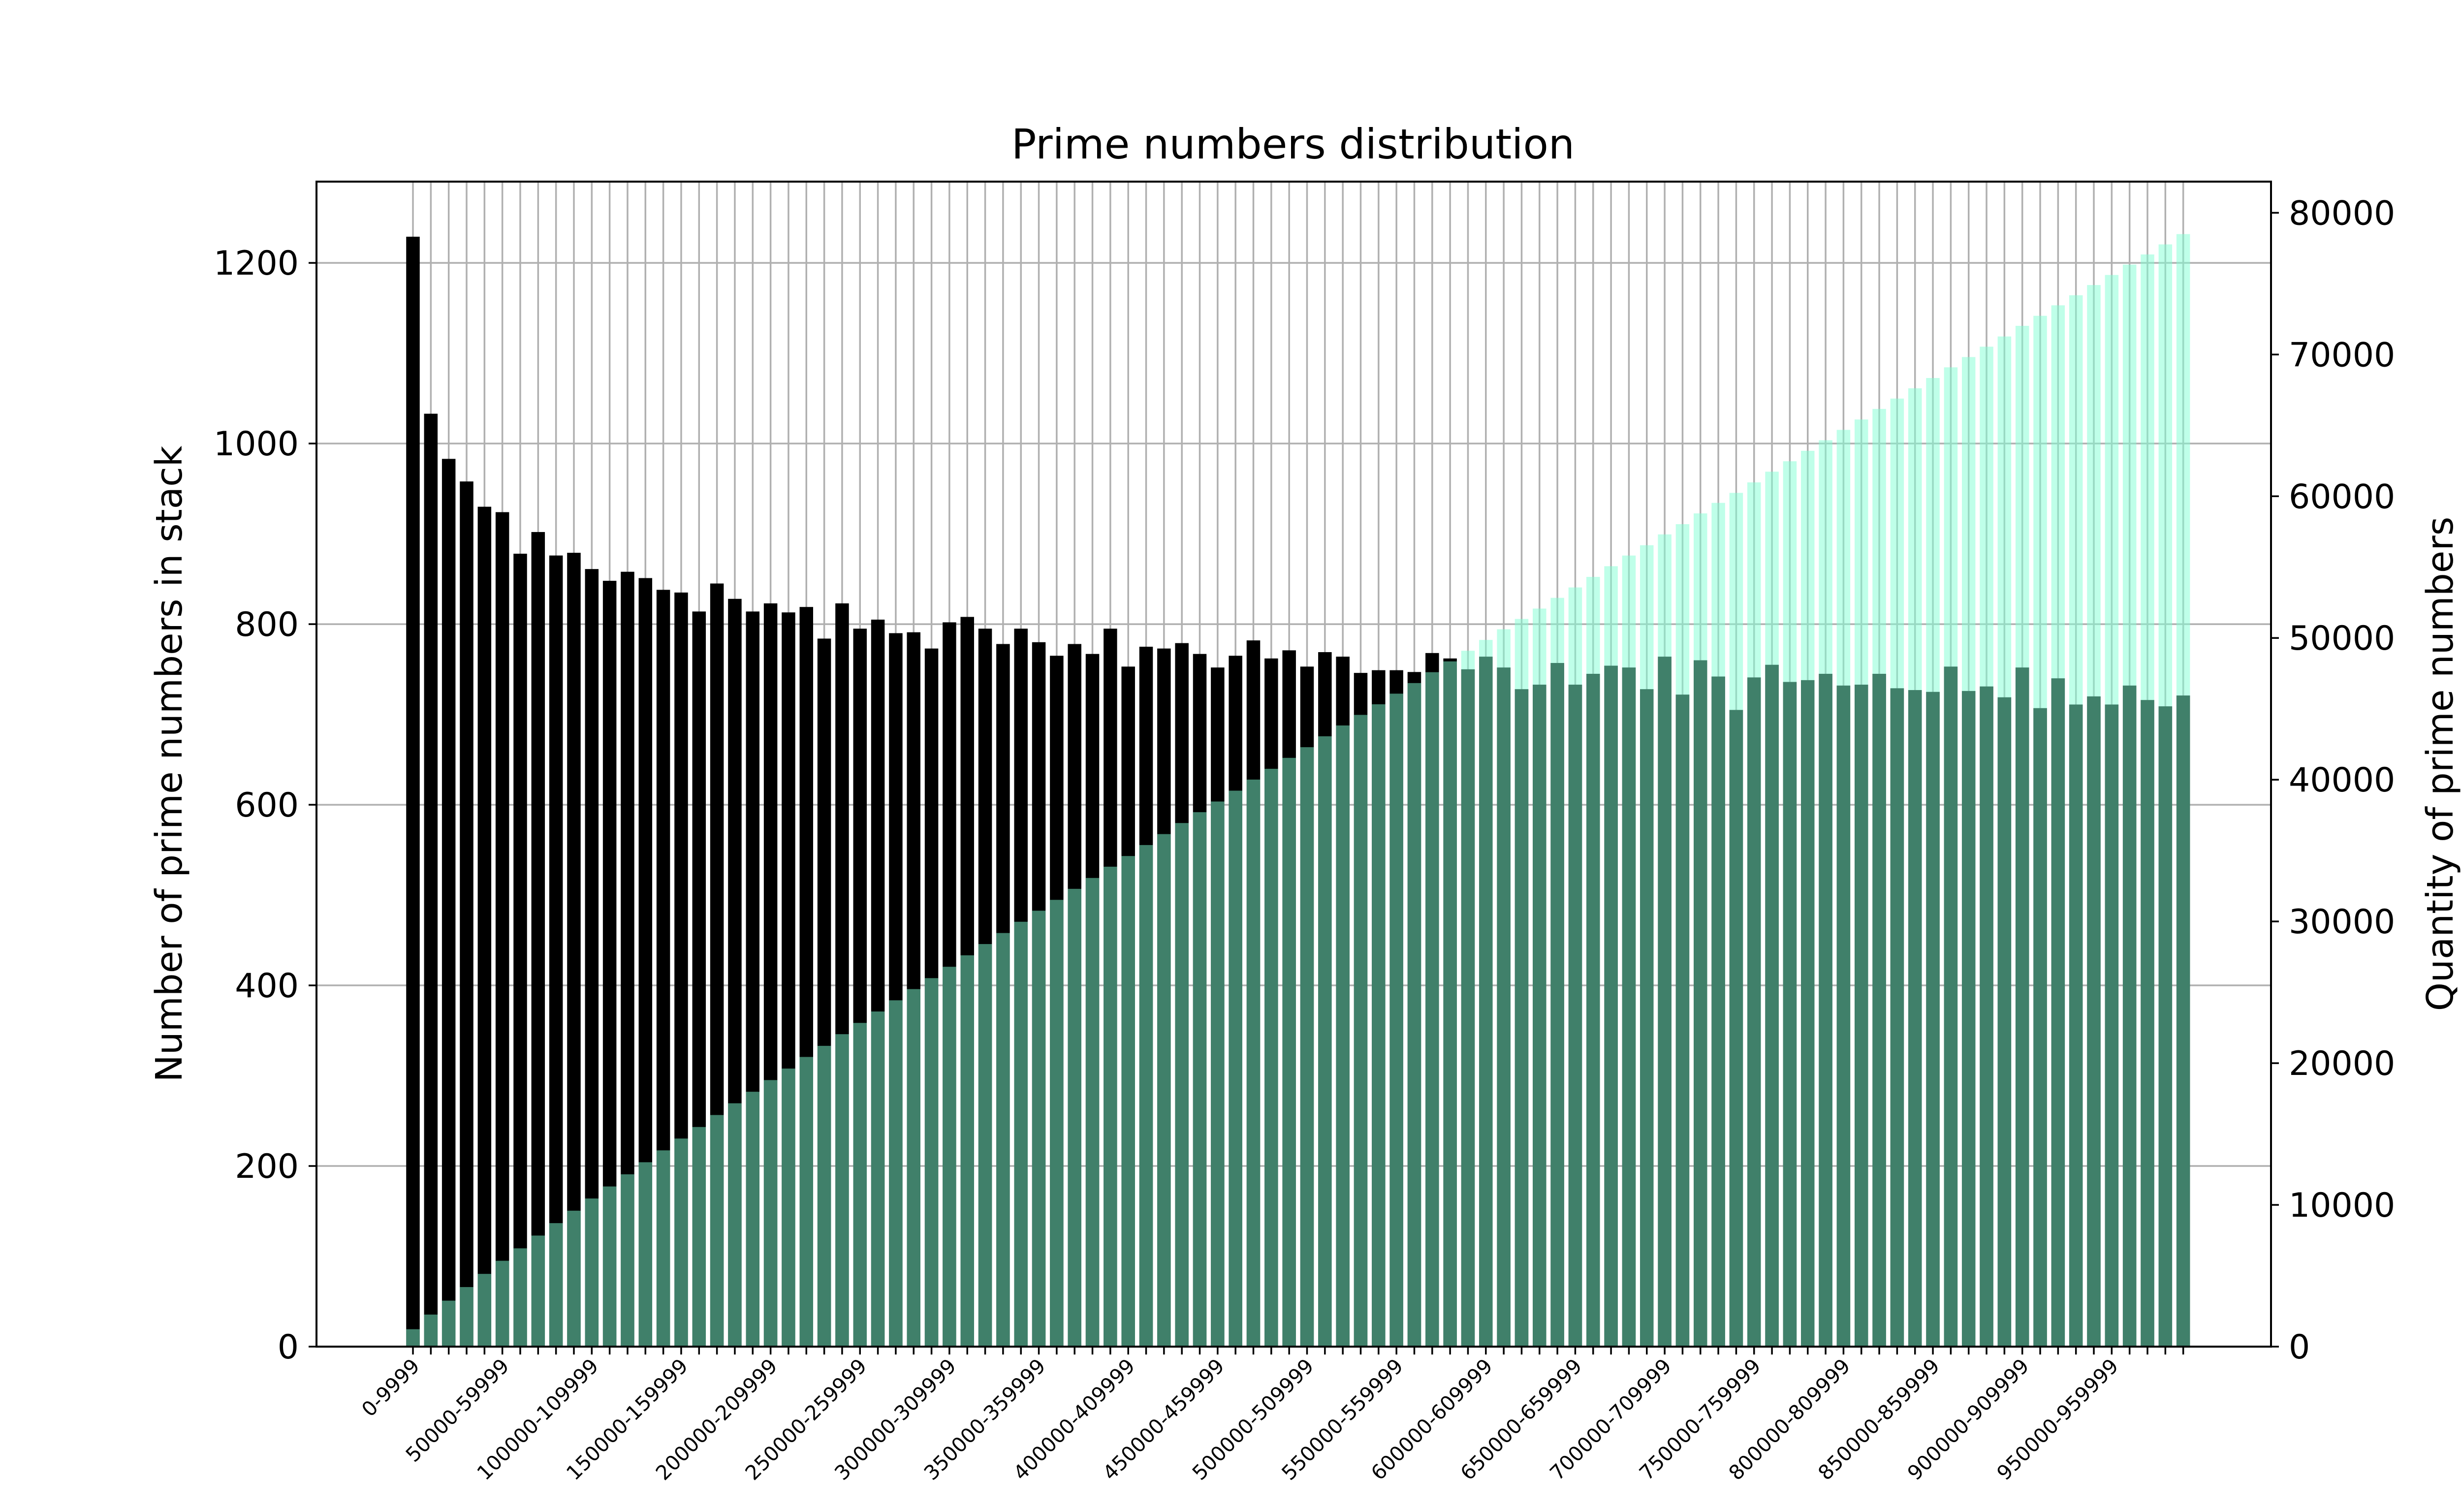 The width and height of the screenshot is (2461, 1512). I want to click on left-y-tick-label: 200, so click(267, 1166).